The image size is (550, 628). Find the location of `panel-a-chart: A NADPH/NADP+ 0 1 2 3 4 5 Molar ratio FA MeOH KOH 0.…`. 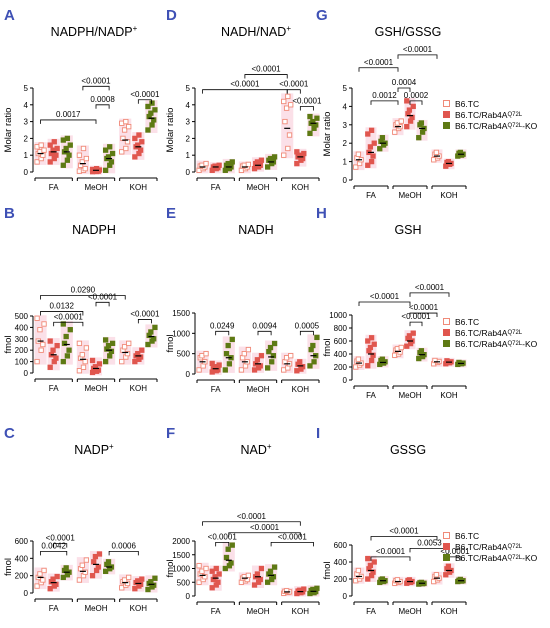

panel-a-chart: A NADPH/NADP+ 0 1 2 3 4 5 Molar ratio FA MeOH KOH 0.… is located at coordinates (81, 99).